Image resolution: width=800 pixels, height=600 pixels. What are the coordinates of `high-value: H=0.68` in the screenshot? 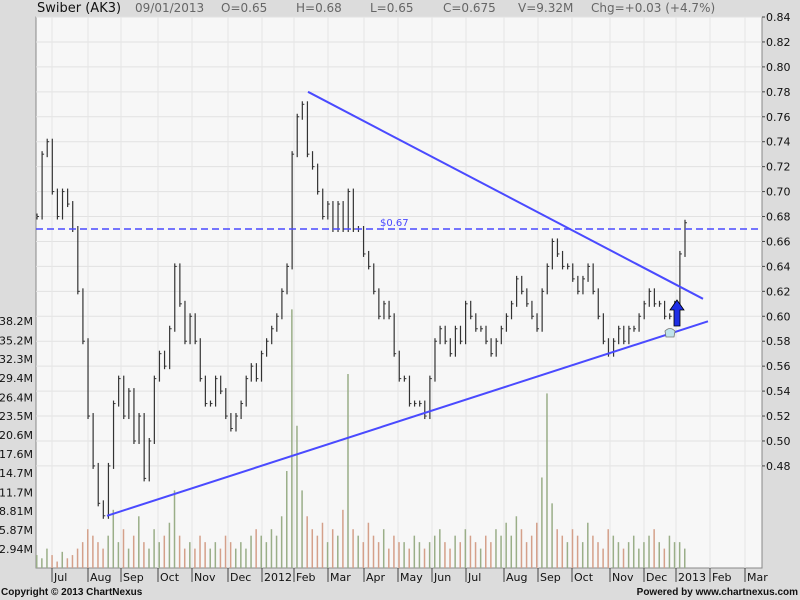 It's located at (319, 8).